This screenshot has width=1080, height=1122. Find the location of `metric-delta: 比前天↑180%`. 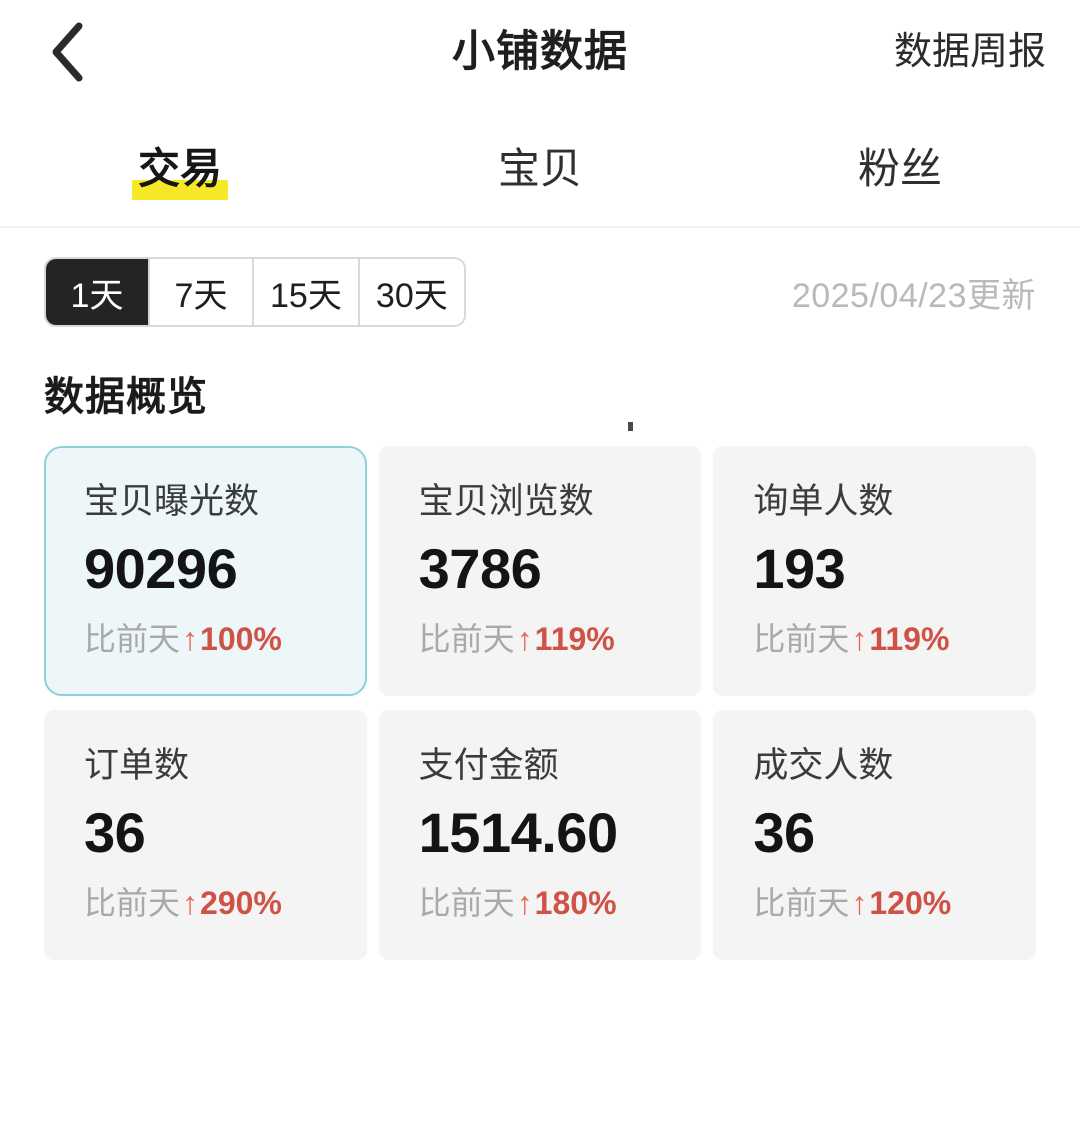

metric-delta: 比前天↑180% is located at coordinates (559, 903).